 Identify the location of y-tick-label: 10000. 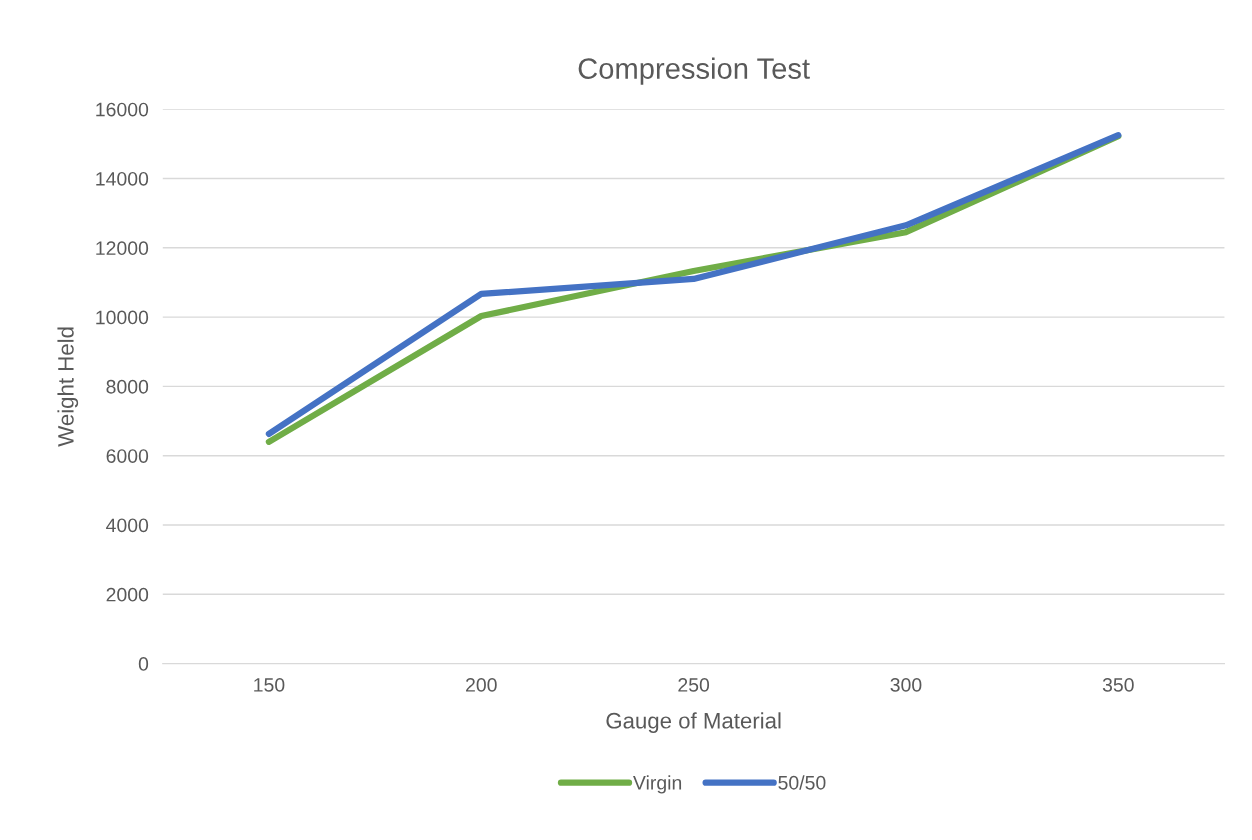
(122, 317).